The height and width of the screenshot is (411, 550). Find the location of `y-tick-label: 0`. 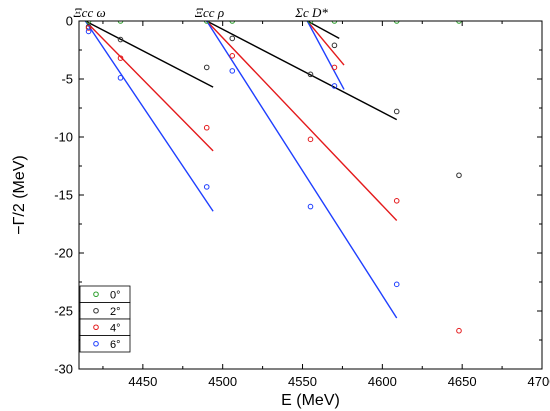

y-tick-label: 0 is located at coordinates (69, 21).